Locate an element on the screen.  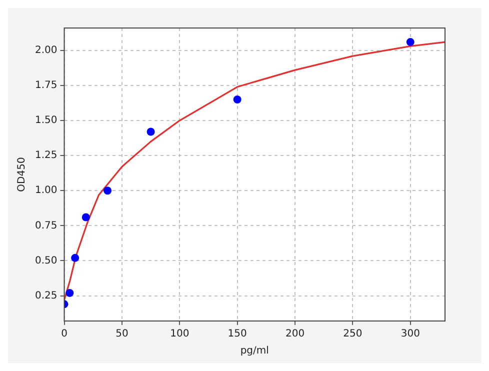
y-tick-label: 0.75 is located at coordinates (46, 226).